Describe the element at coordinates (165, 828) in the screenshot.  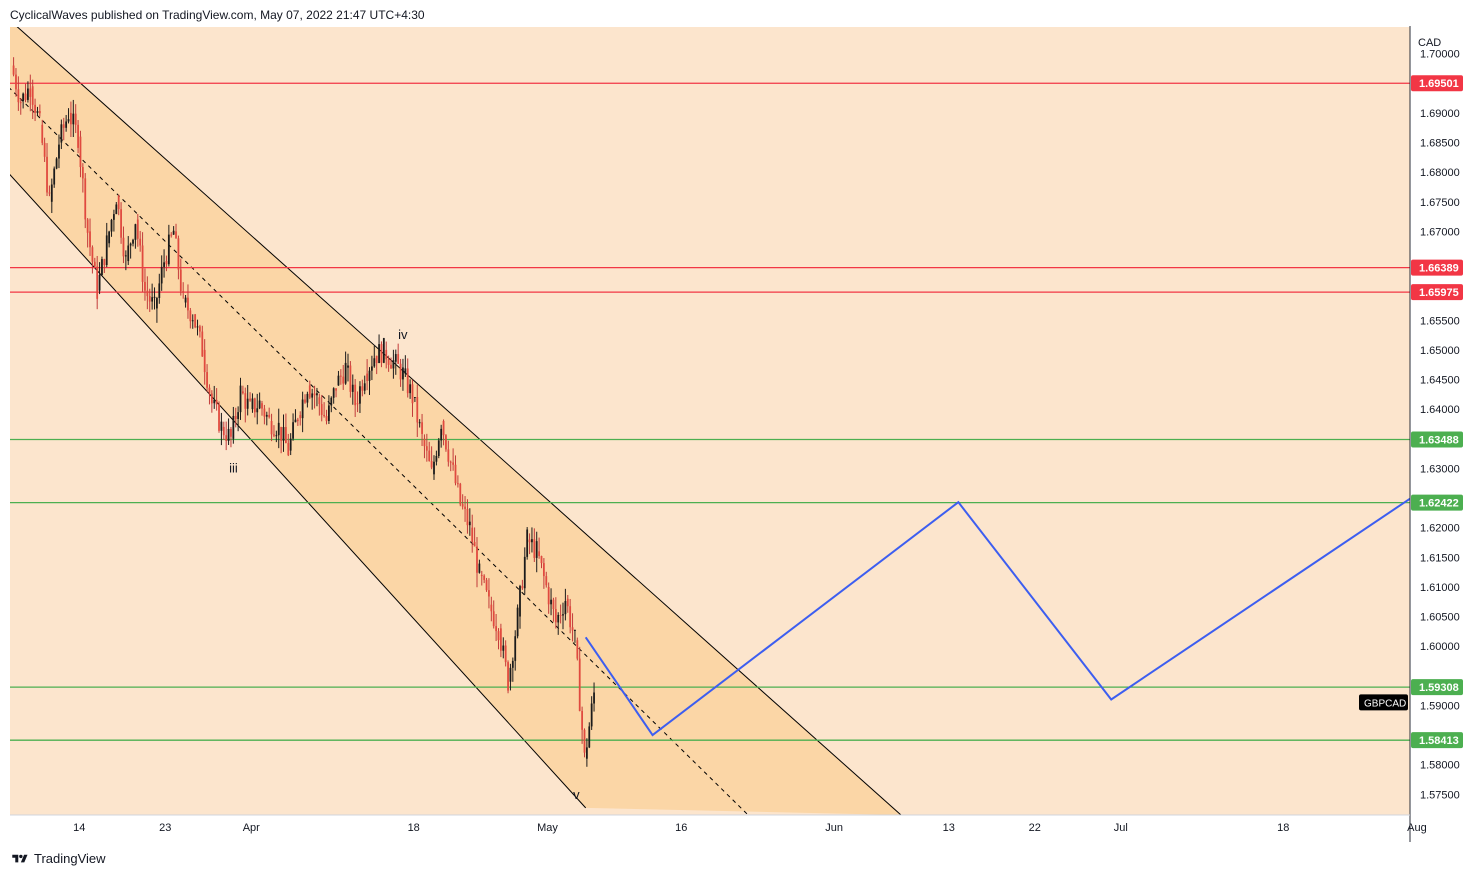
I see `time-tick-label: 23` at that location.